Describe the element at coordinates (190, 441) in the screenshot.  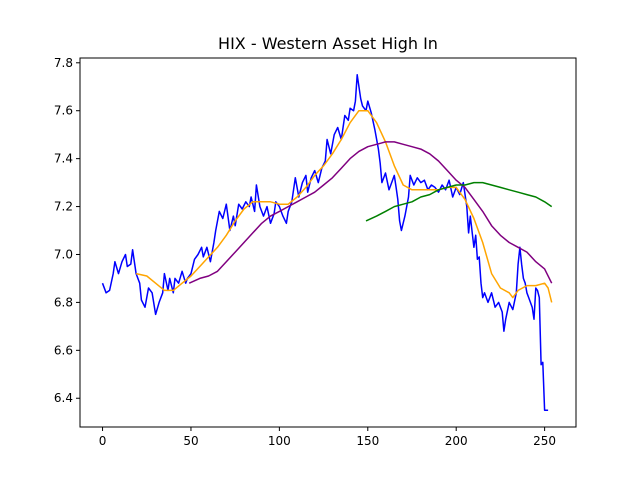
I see `x-tick-label: 50` at that location.